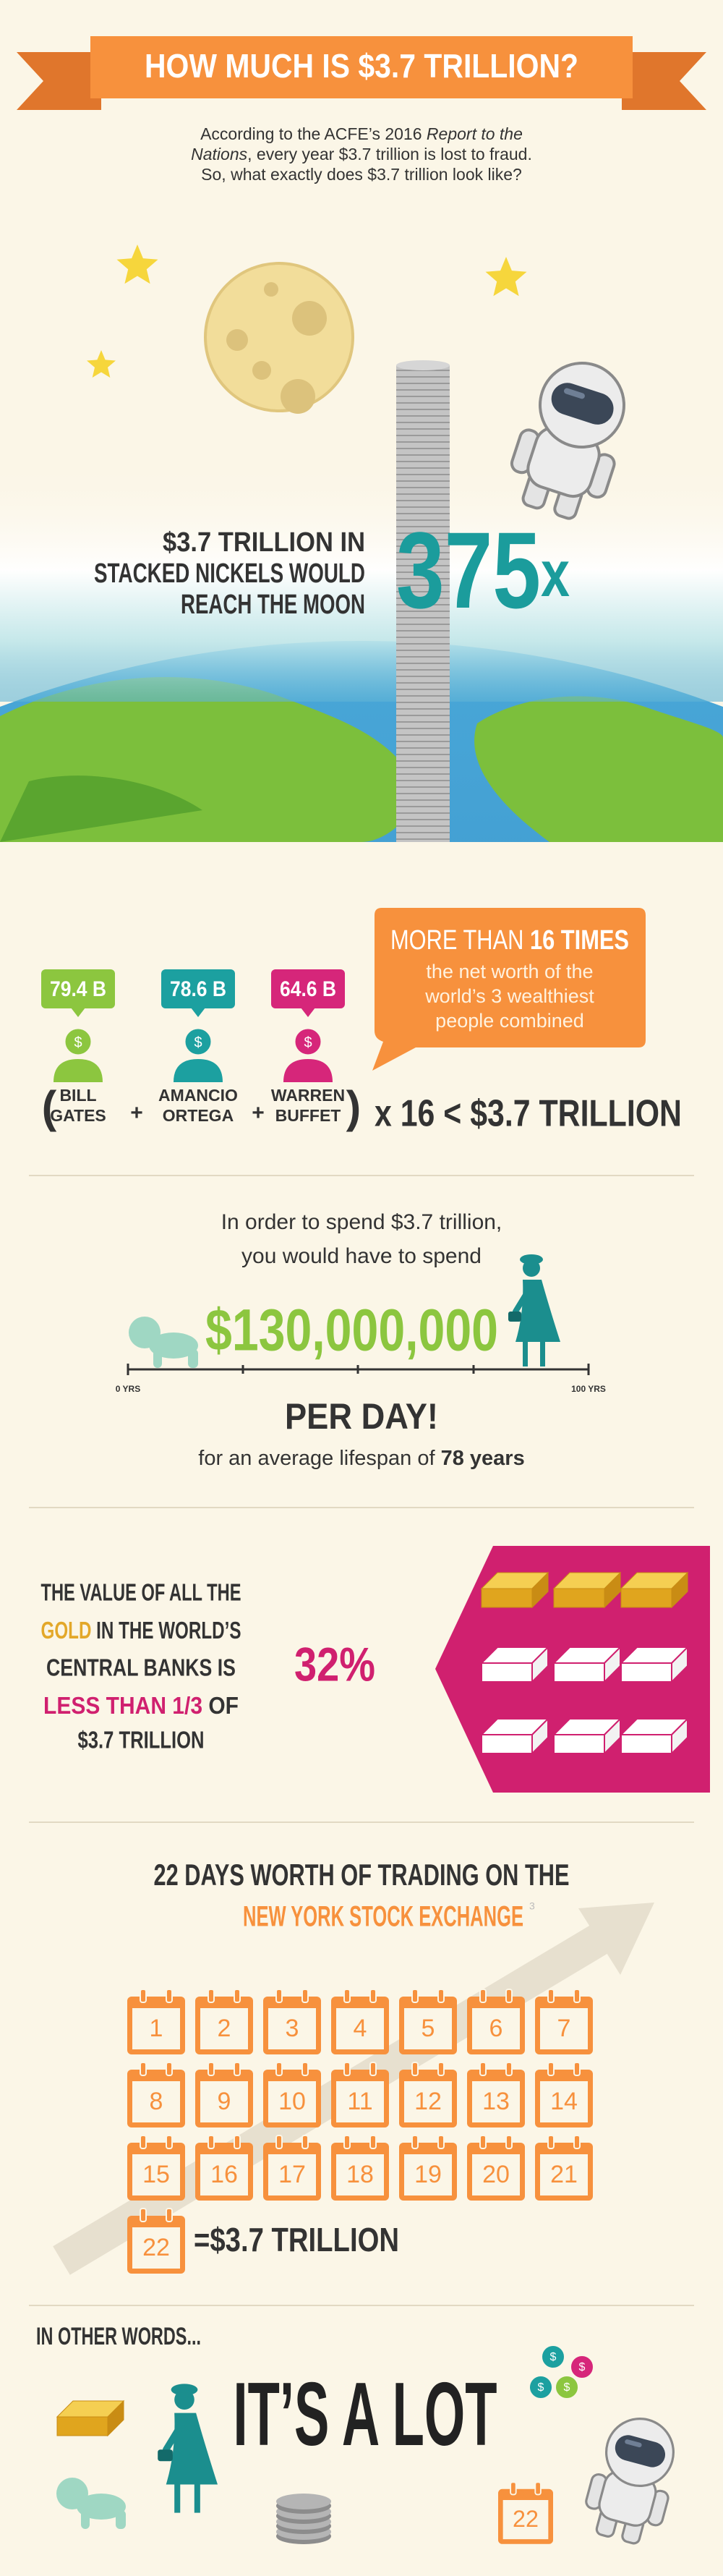 The width and height of the screenshot is (723, 2576). I want to click on less-than: LESS THAN 1/3, so click(122, 1705).